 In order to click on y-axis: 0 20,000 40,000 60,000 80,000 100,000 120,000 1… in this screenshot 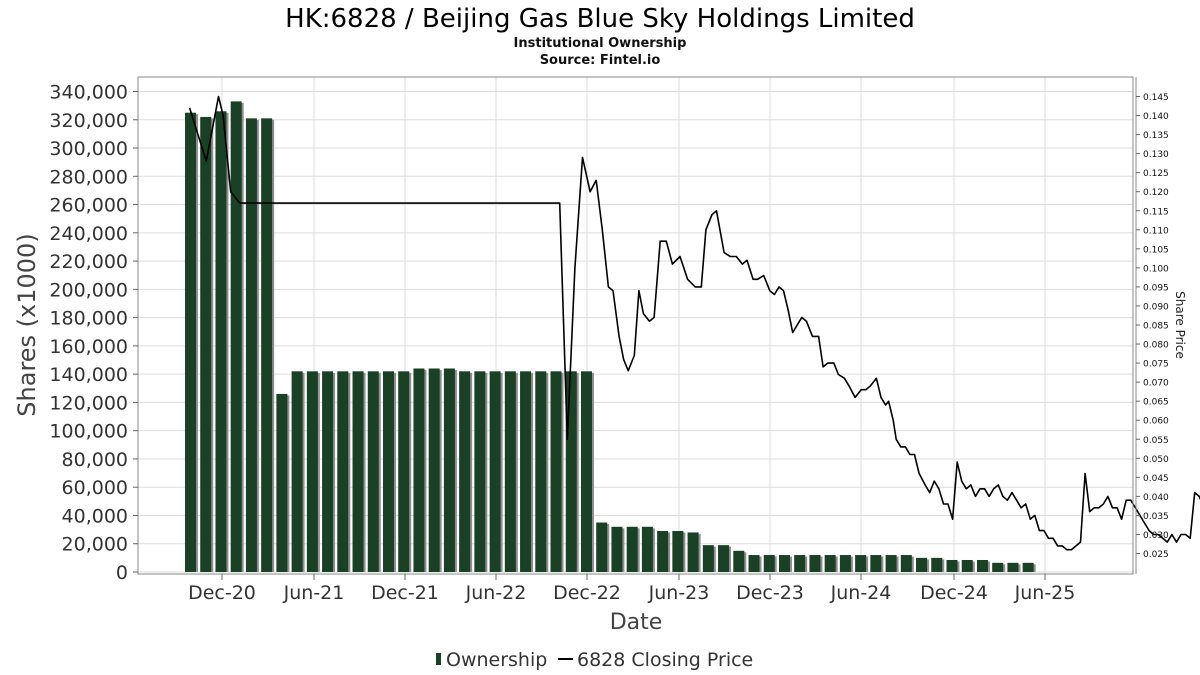, I will do `click(93, 333)`.